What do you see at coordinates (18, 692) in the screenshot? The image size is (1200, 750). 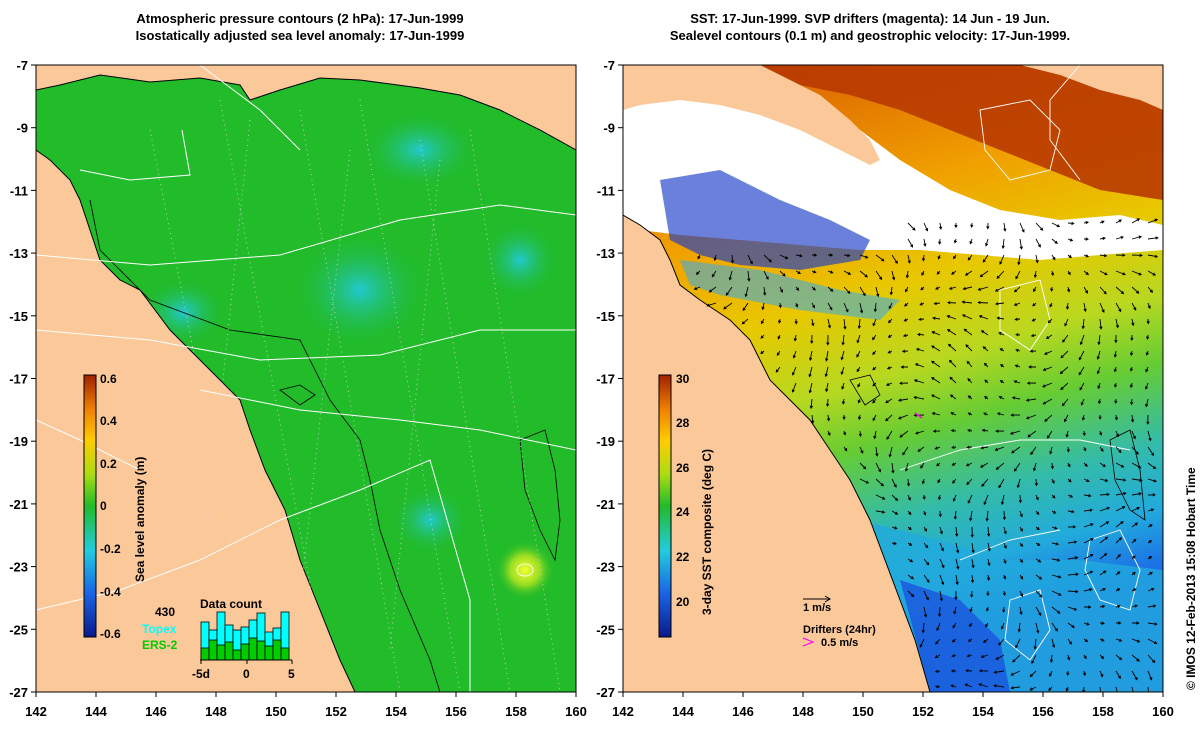 I see `y-axis-tick-label: -27` at bounding box center [18, 692].